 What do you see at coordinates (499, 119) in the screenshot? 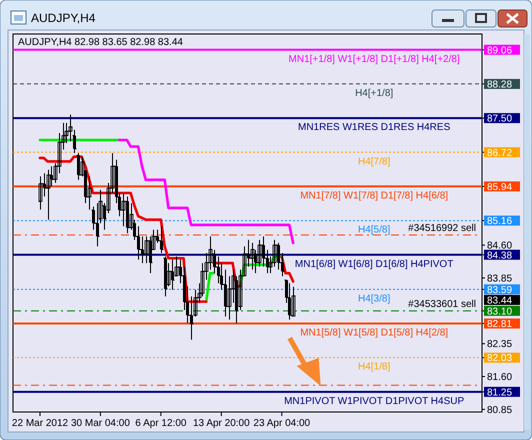
I see `y-tick-label: 87.50` at bounding box center [499, 119].